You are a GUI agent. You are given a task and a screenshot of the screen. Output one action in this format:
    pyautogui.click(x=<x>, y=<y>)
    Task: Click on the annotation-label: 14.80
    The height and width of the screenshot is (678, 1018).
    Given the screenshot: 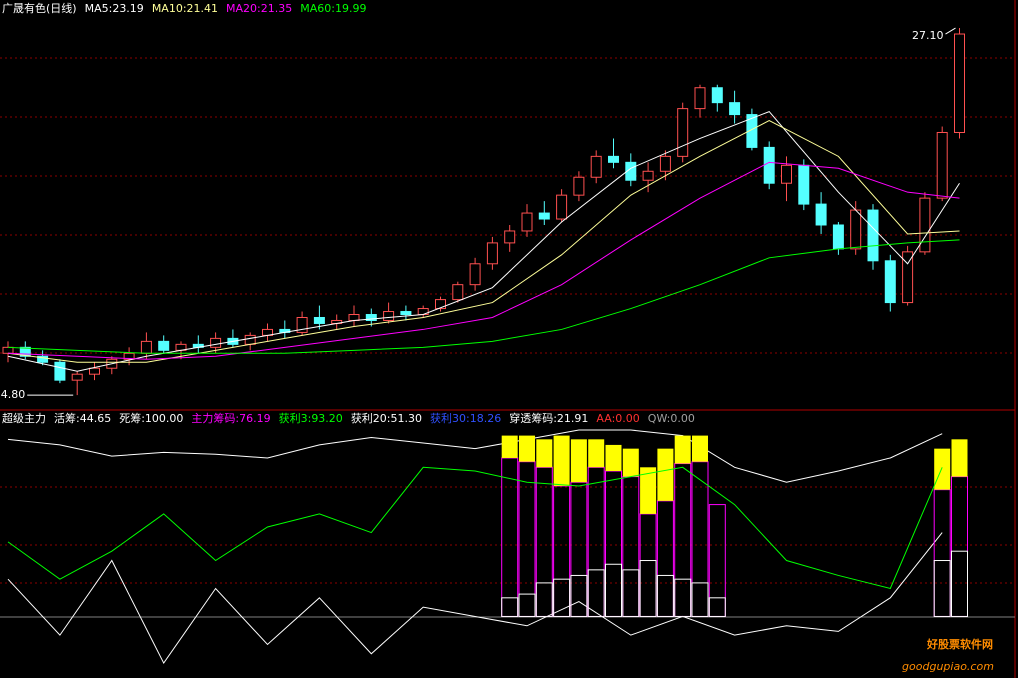 What is the action you would take?
    pyautogui.click(x=12, y=394)
    